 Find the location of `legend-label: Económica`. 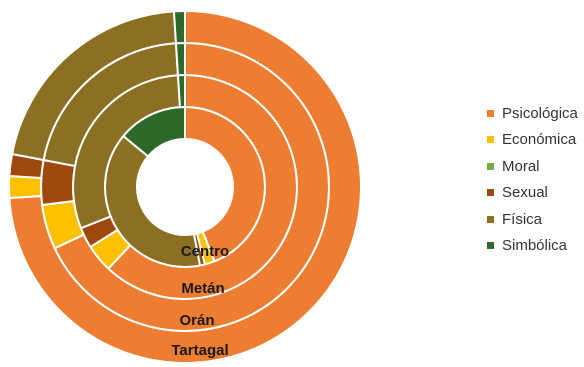

legend-label: Económica is located at coordinates (539, 140).